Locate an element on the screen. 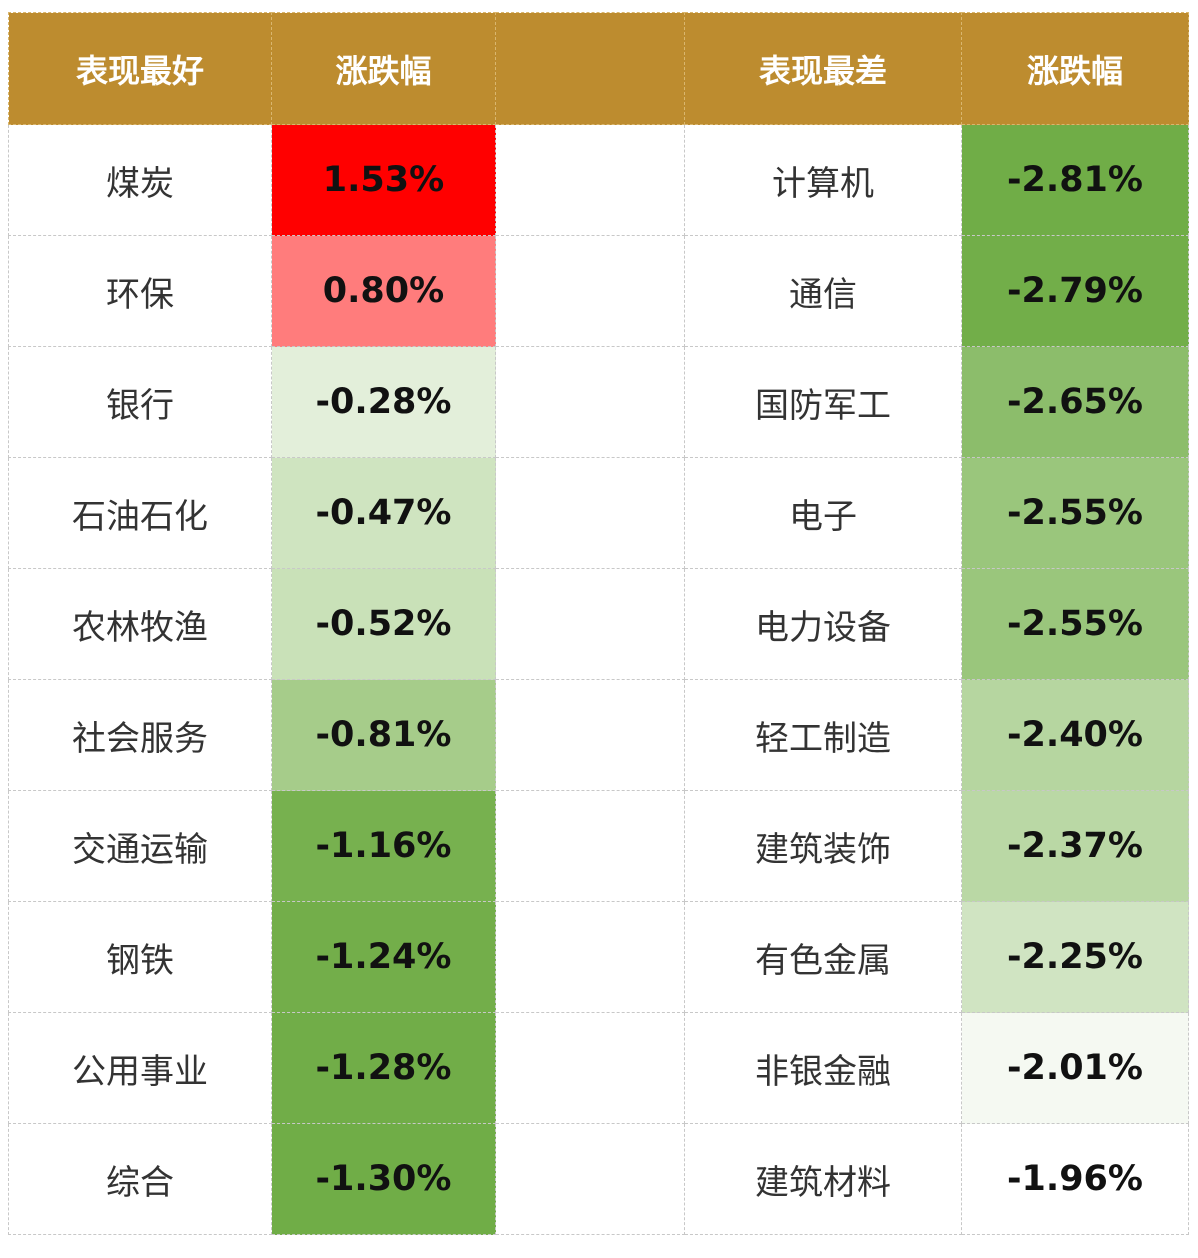  table-row: 煤炭 1.53% 计算机 -2.81% is located at coordinates (598, 180).